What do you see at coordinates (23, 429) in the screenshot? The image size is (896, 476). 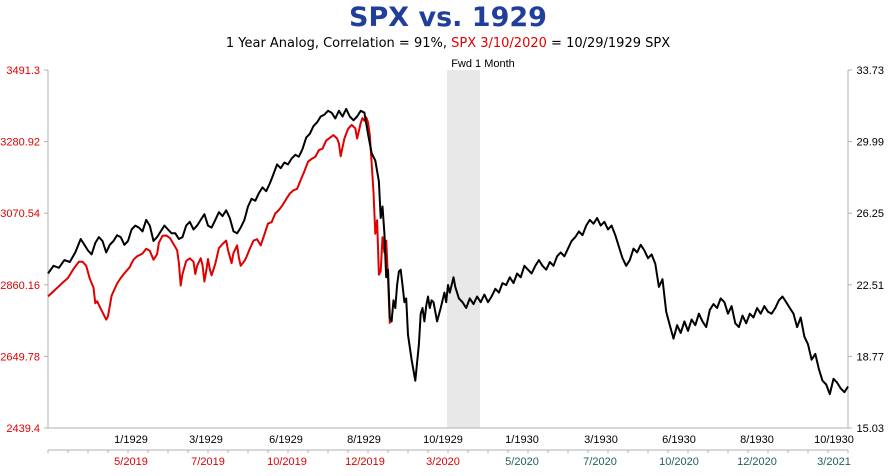 I see `left-tick-label: 2439.4` at bounding box center [23, 429].